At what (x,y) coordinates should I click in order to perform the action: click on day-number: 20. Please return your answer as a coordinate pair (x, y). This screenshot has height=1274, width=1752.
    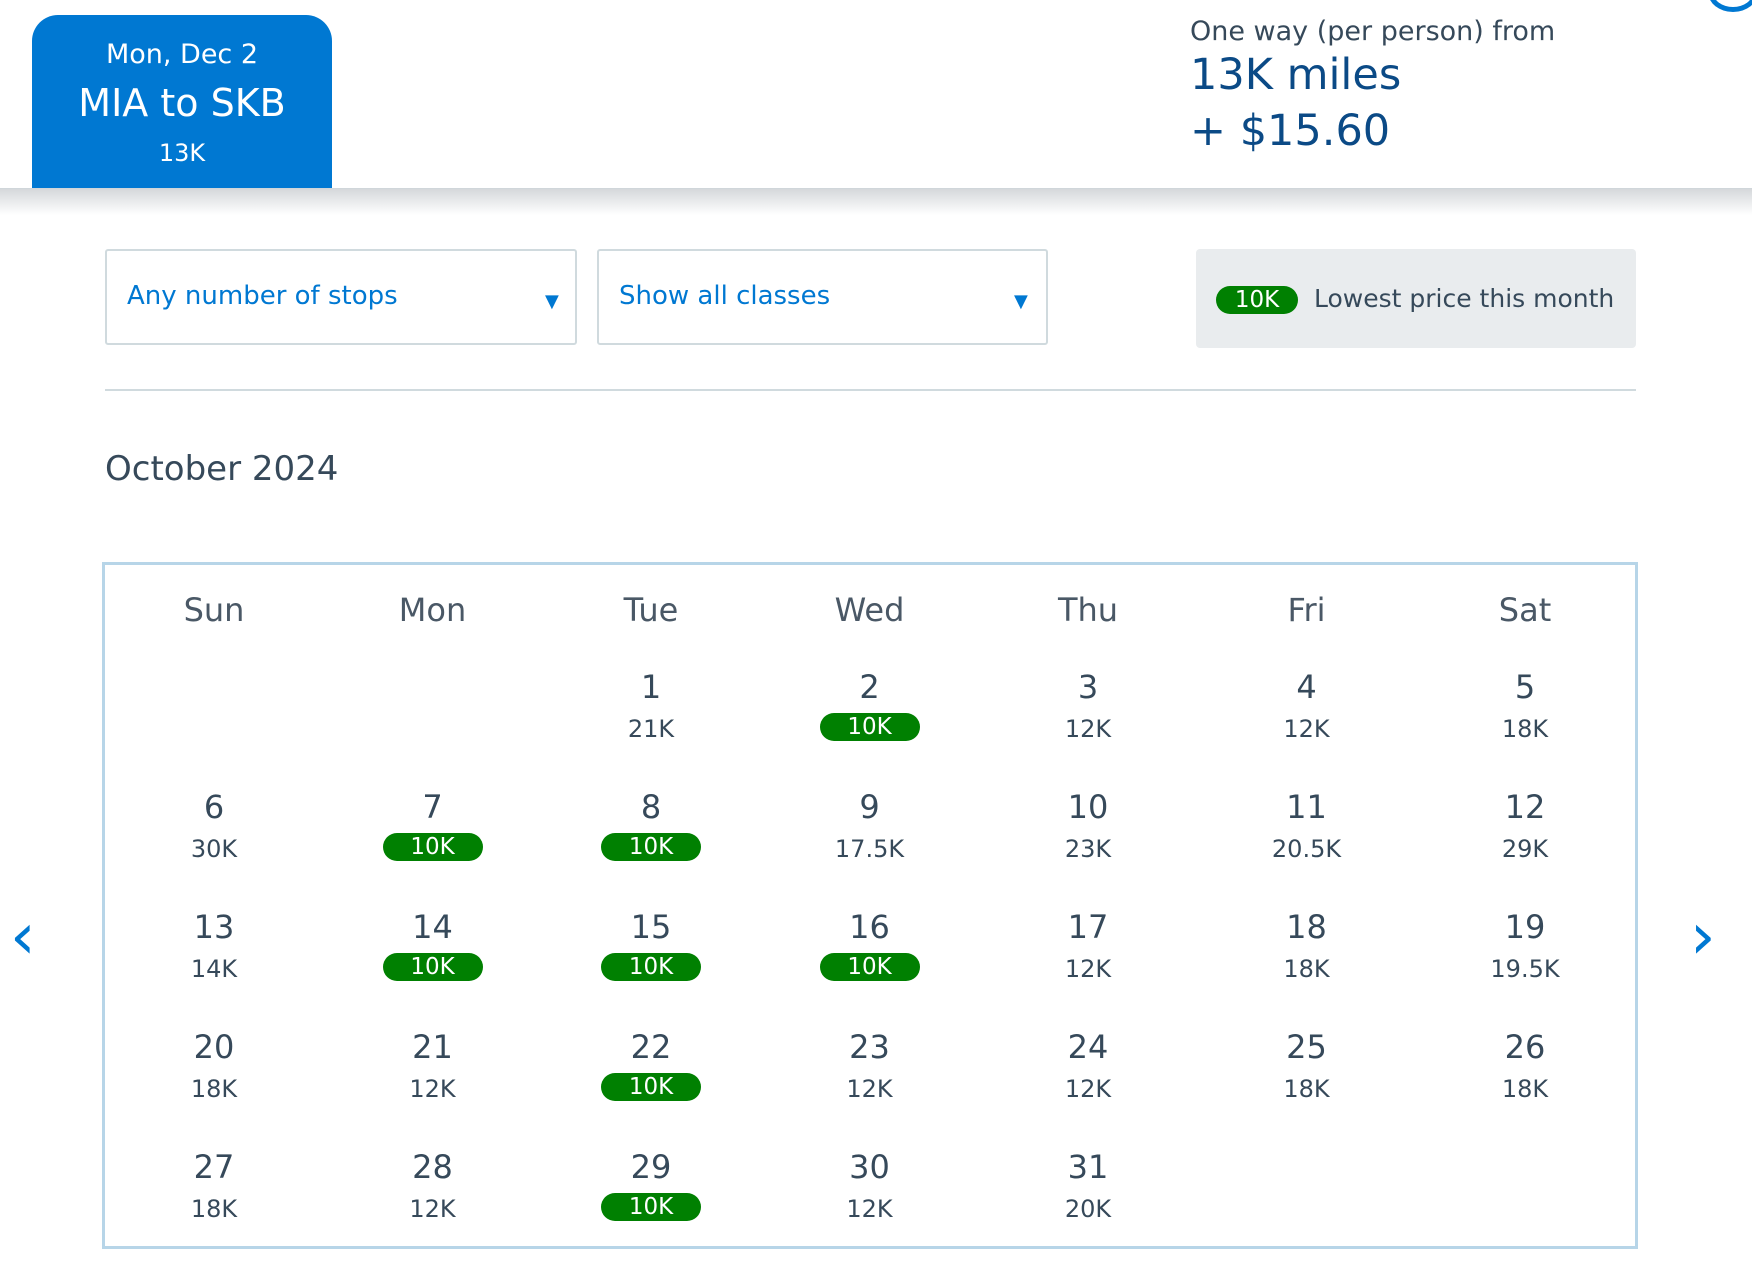
    Looking at the image, I should click on (214, 1047).